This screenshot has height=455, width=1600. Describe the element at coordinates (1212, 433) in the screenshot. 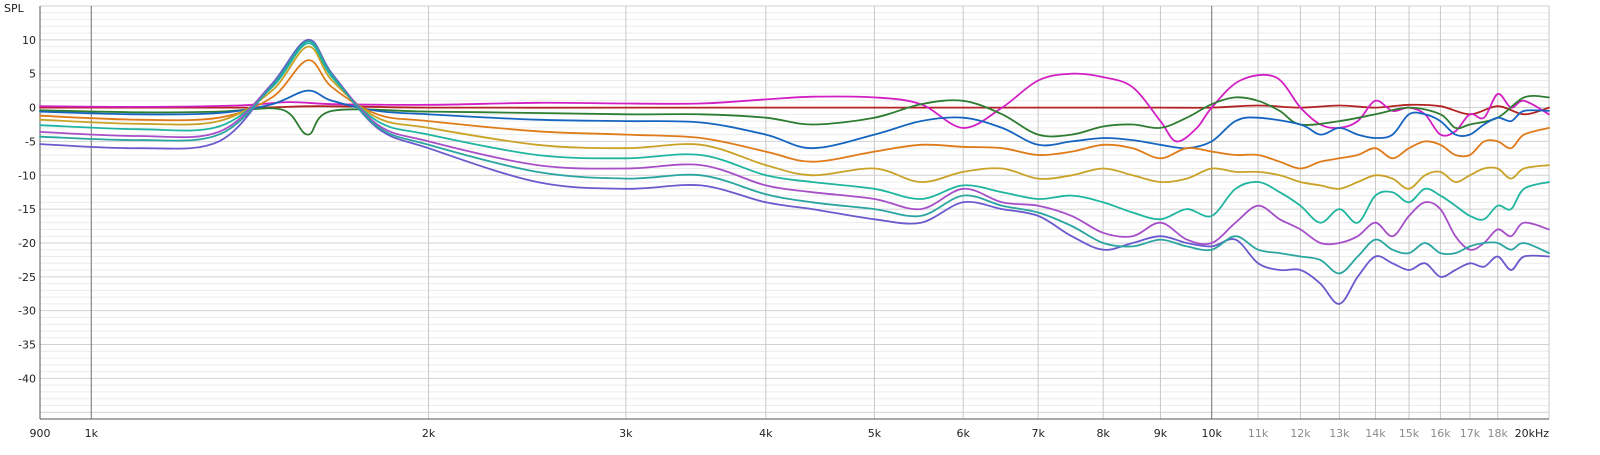

I see `x-tick-label: 10k` at that location.